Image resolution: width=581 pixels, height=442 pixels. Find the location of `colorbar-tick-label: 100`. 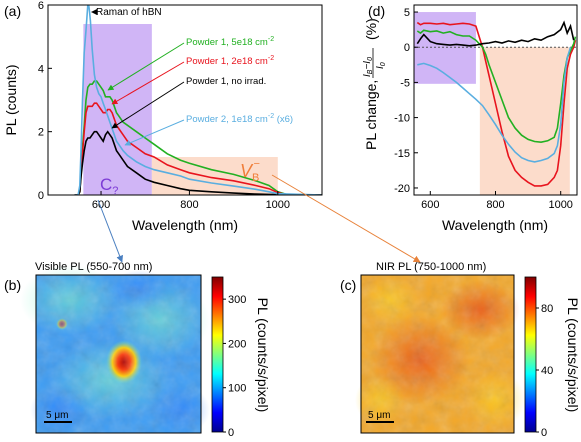

colorbar-tick-label: 100 is located at coordinates (237, 389).